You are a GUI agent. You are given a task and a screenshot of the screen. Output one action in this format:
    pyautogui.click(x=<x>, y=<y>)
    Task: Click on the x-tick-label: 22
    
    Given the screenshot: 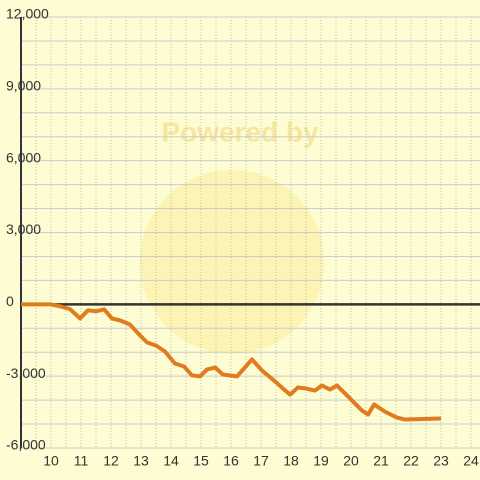 What is the action you would take?
    pyautogui.click(x=411, y=461)
    